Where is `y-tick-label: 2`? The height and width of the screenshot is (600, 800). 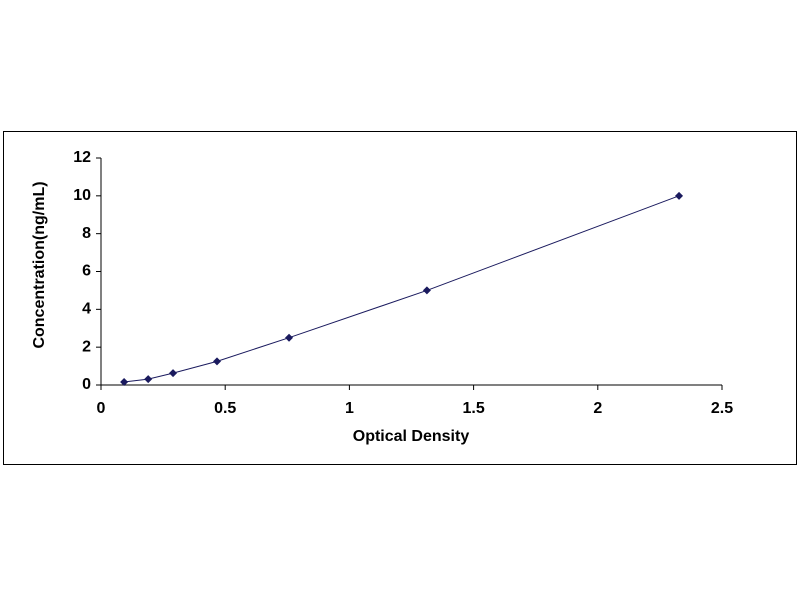
y-tick-label: 2 is located at coordinates (86, 346).